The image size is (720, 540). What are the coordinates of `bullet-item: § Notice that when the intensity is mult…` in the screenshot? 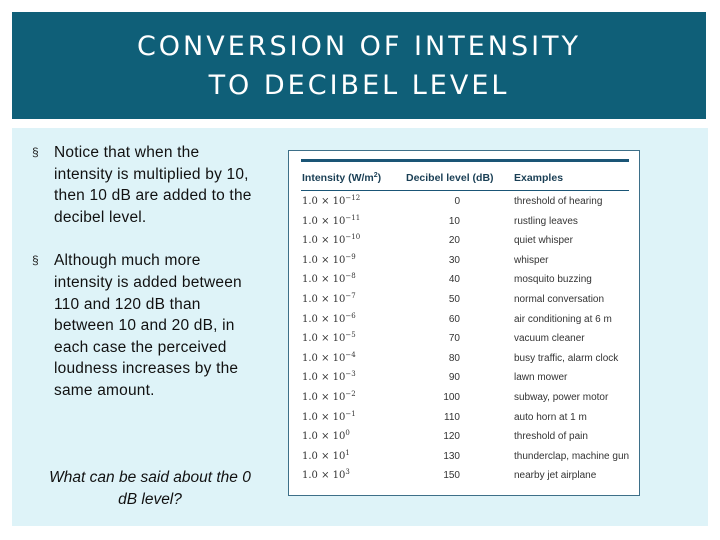 It's located at (146, 185).